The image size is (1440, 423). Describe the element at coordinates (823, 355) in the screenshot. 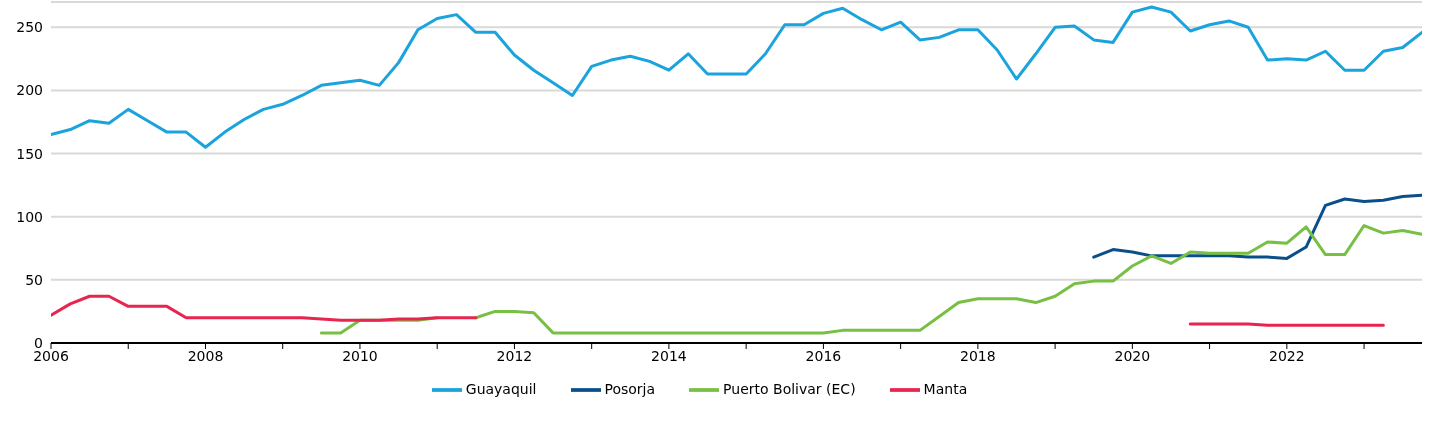

I see `x-tick-label: 2016` at that location.